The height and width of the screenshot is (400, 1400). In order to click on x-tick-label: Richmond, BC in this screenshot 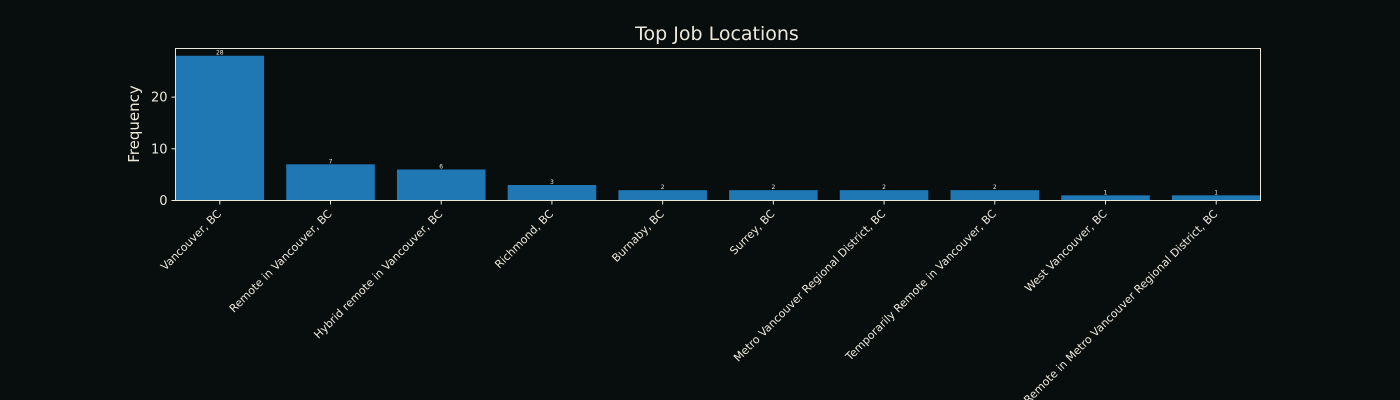, I will do `click(524, 239)`.